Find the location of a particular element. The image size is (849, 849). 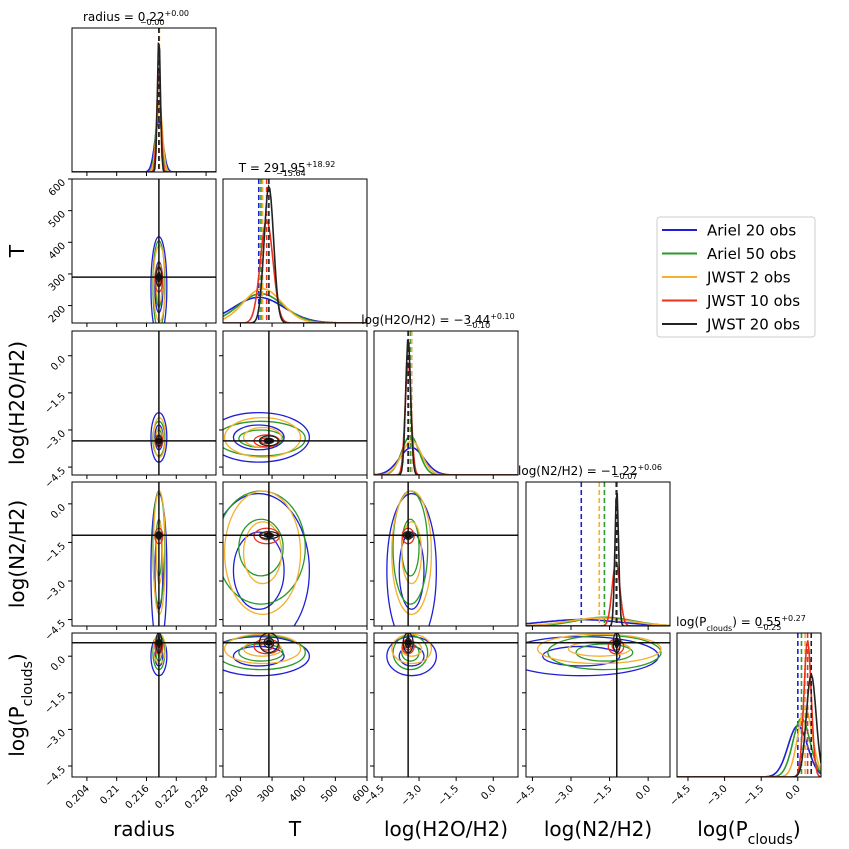

label-sub: clouds is located at coordinates (770, 840).